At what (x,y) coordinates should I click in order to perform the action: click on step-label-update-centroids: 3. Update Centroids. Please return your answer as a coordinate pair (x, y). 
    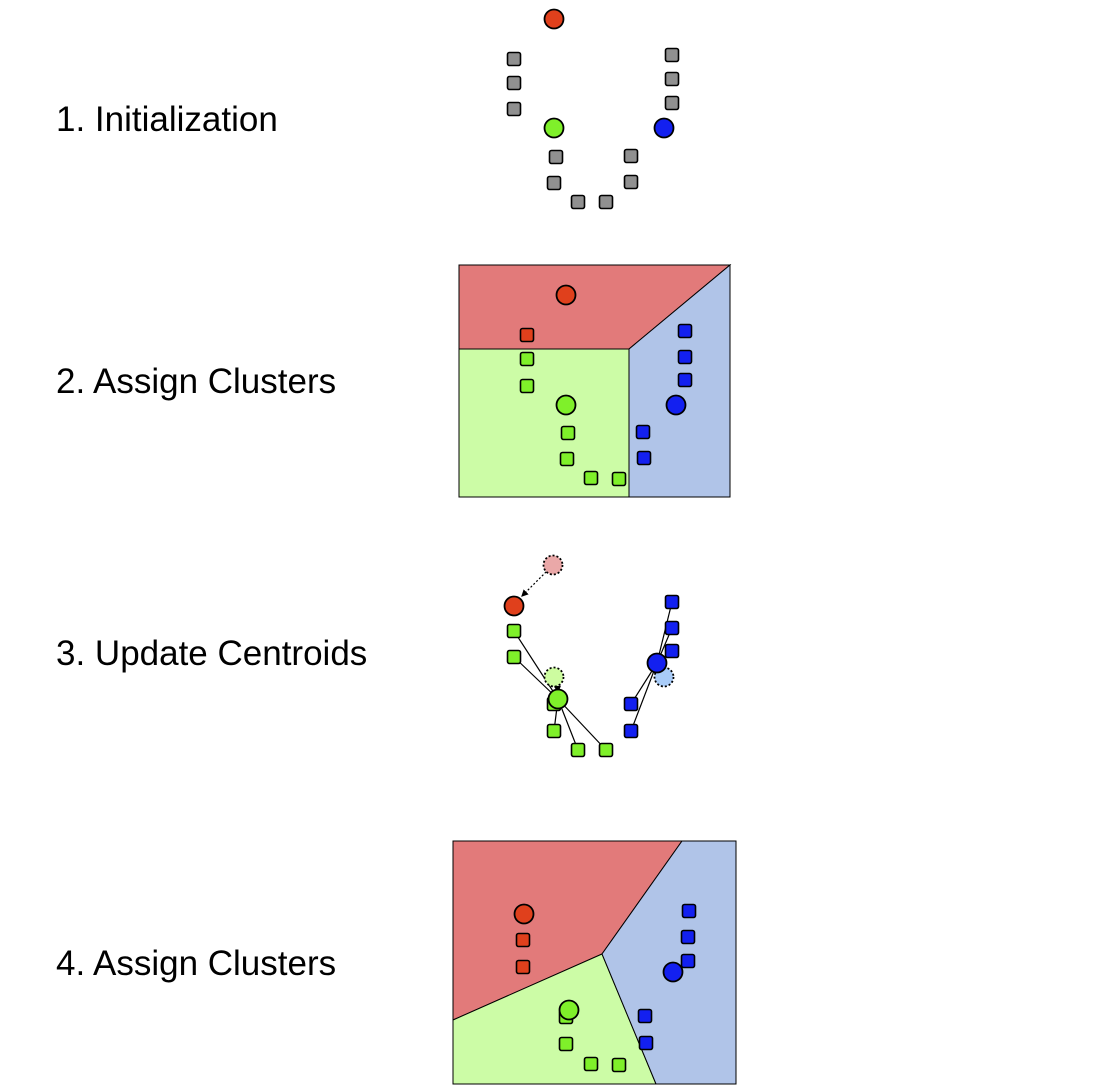
    Looking at the image, I should click on (212, 653).